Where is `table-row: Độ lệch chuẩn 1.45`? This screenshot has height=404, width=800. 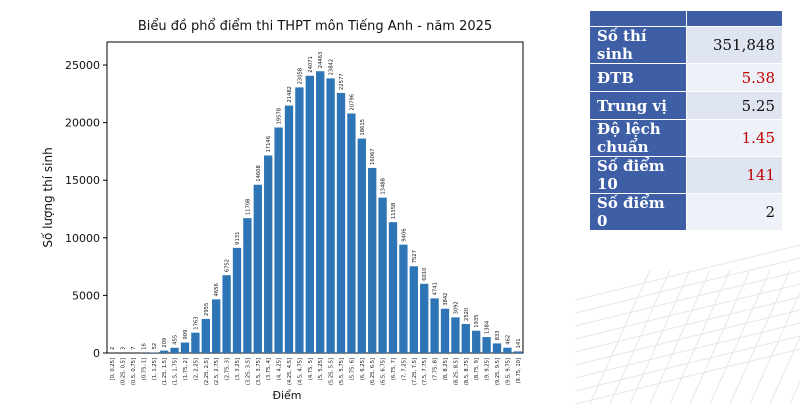 table-row: Độ lệch chuẩn 1.45 is located at coordinates (686, 138).